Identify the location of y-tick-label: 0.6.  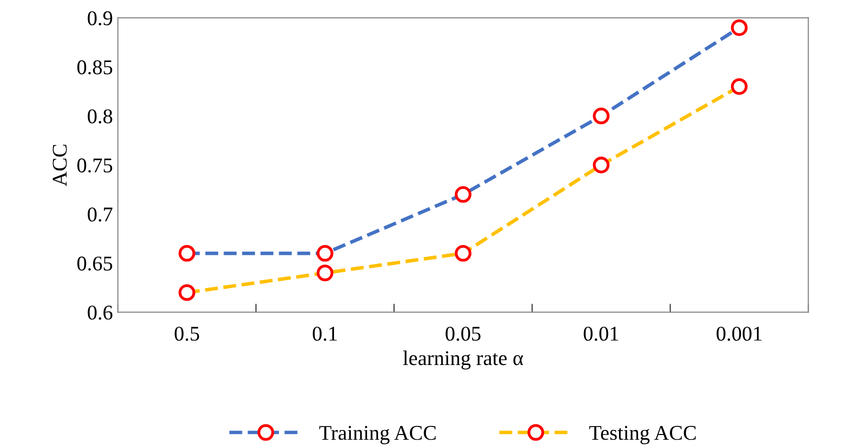
(100, 313).